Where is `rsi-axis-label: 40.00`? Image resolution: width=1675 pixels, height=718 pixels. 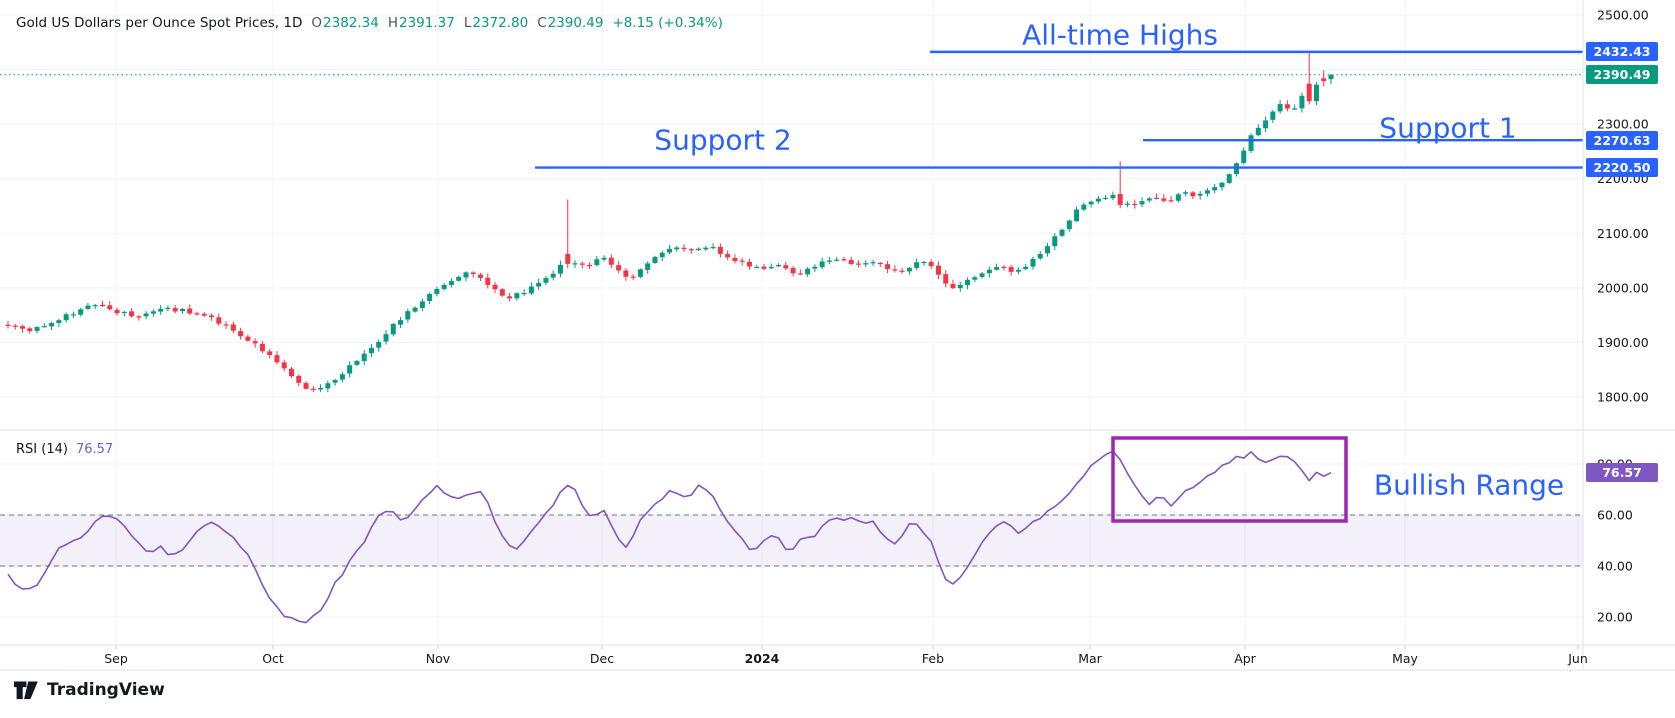
rsi-axis-label: 40.00 is located at coordinates (1615, 566).